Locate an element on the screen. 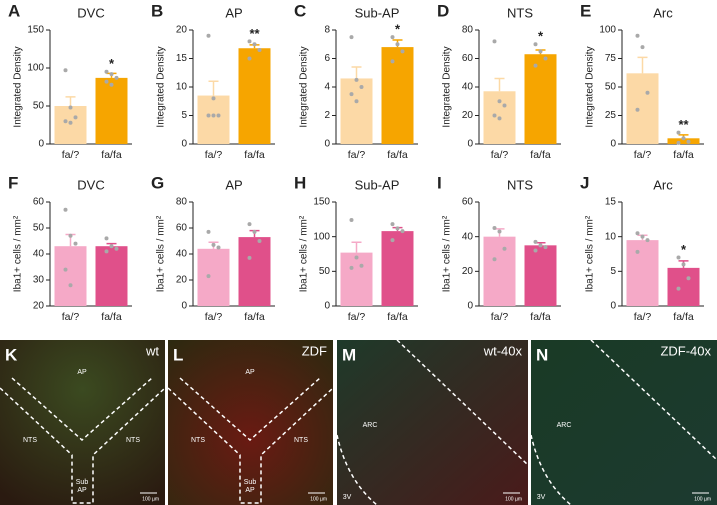 The height and width of the screenshot is (505, 717). panel-letter: G is located at coordinates (157, 182).